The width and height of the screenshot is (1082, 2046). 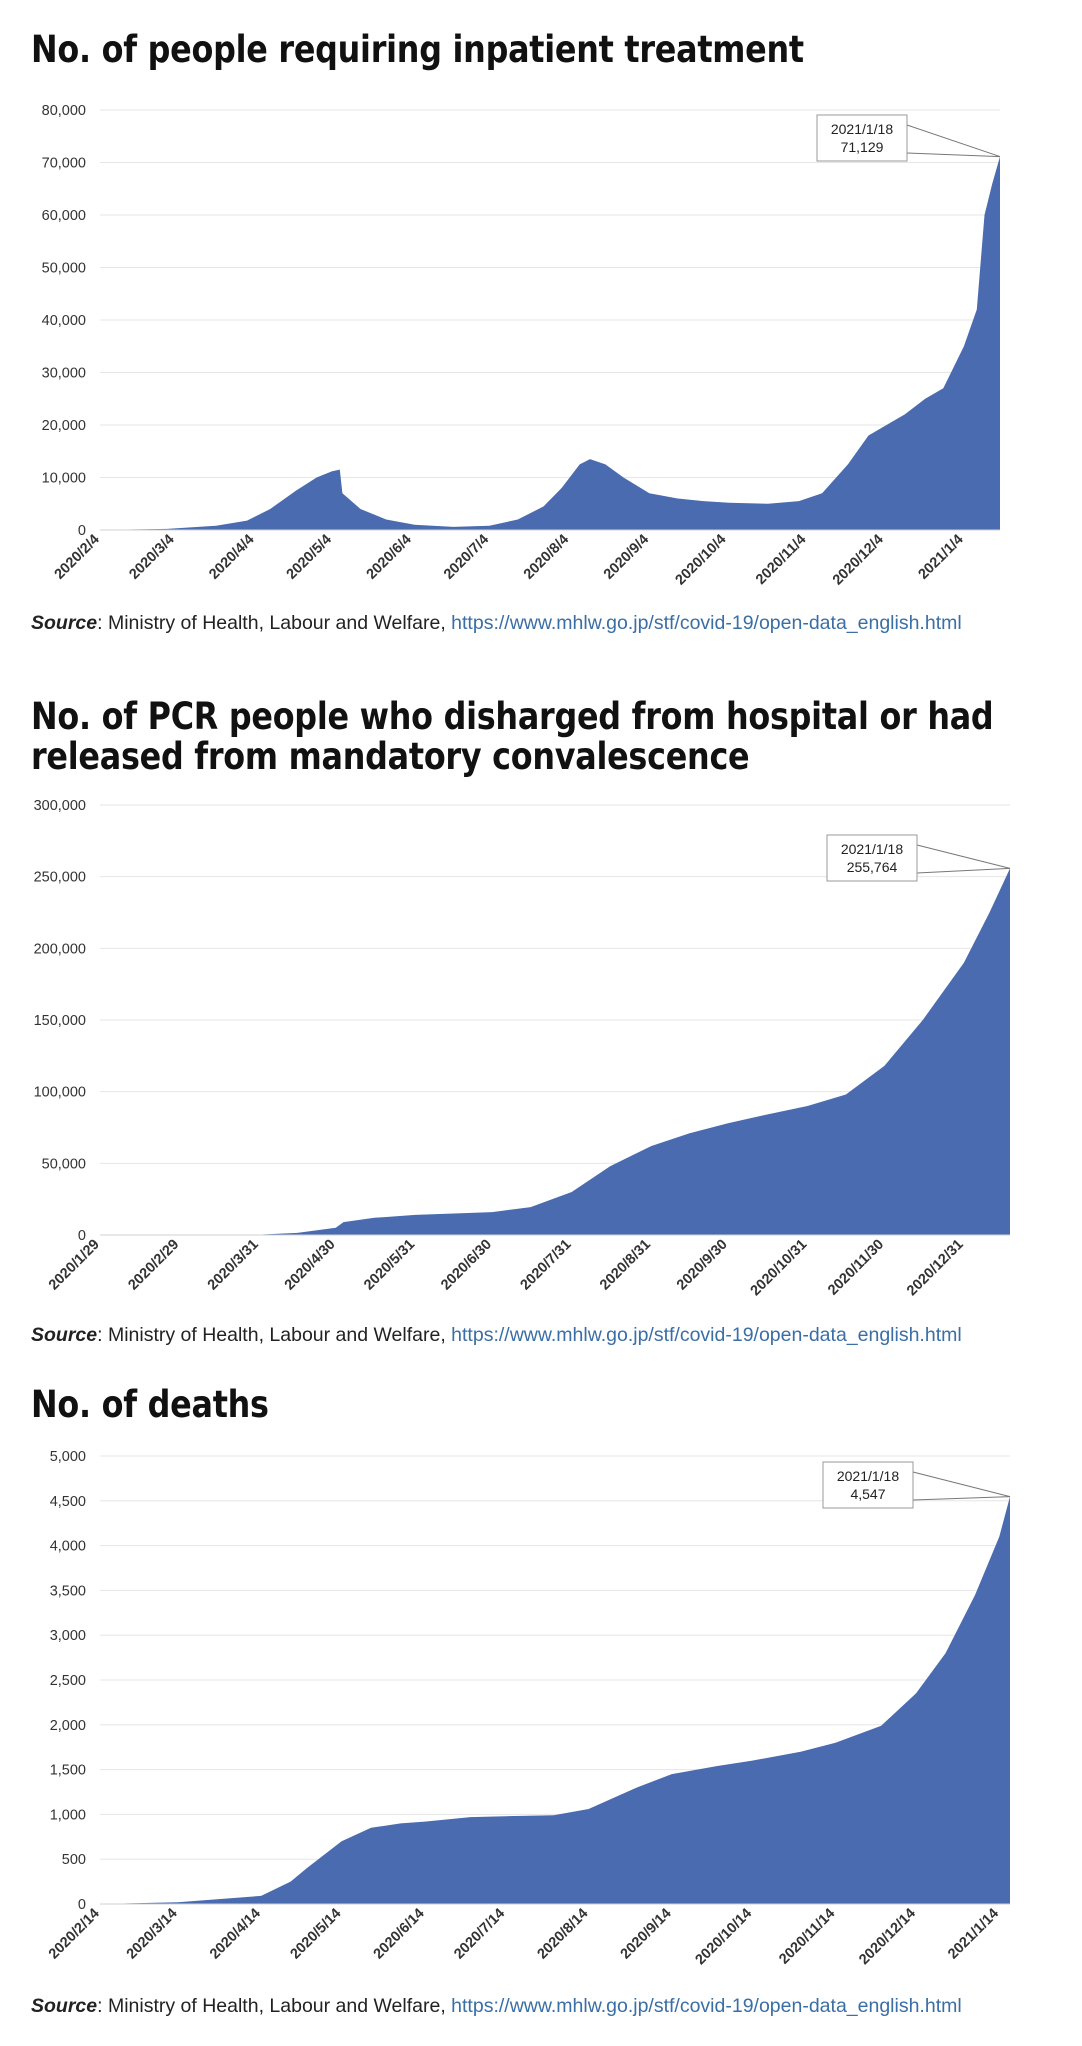 What do you see at coordinates (858, 560) in the screenshot?
I see `x-tick-label: 2020/12/4` at bounding box center [858, 560].